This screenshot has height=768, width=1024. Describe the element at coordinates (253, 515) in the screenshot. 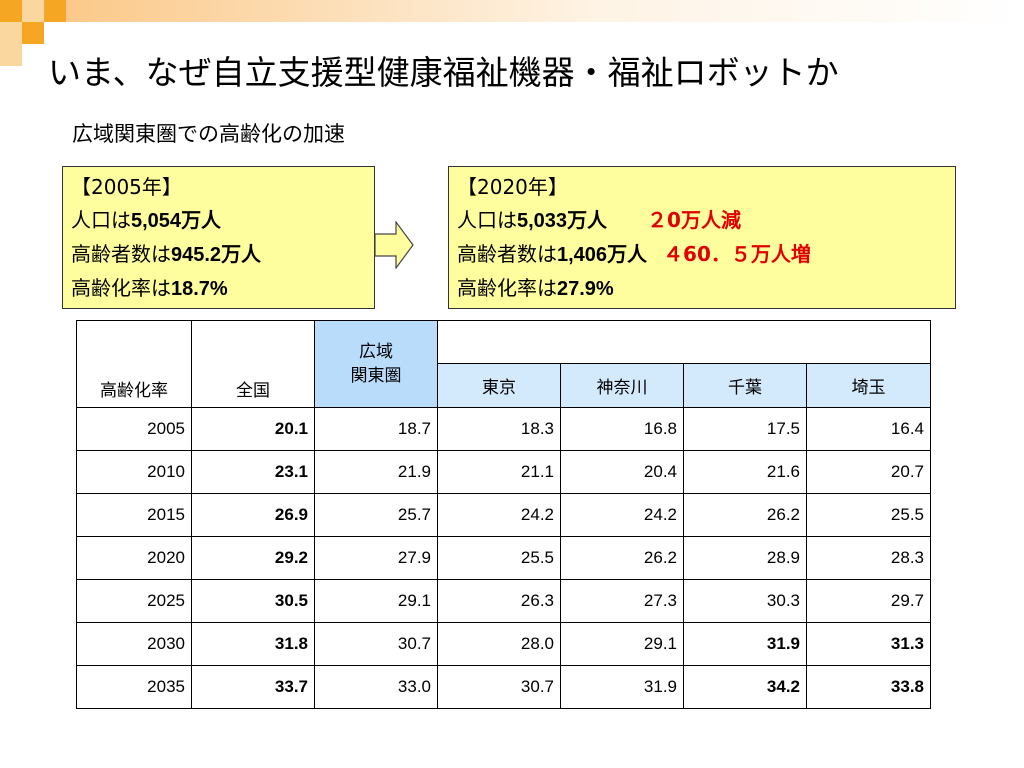

I see `cell-national: 26.9` at that location.